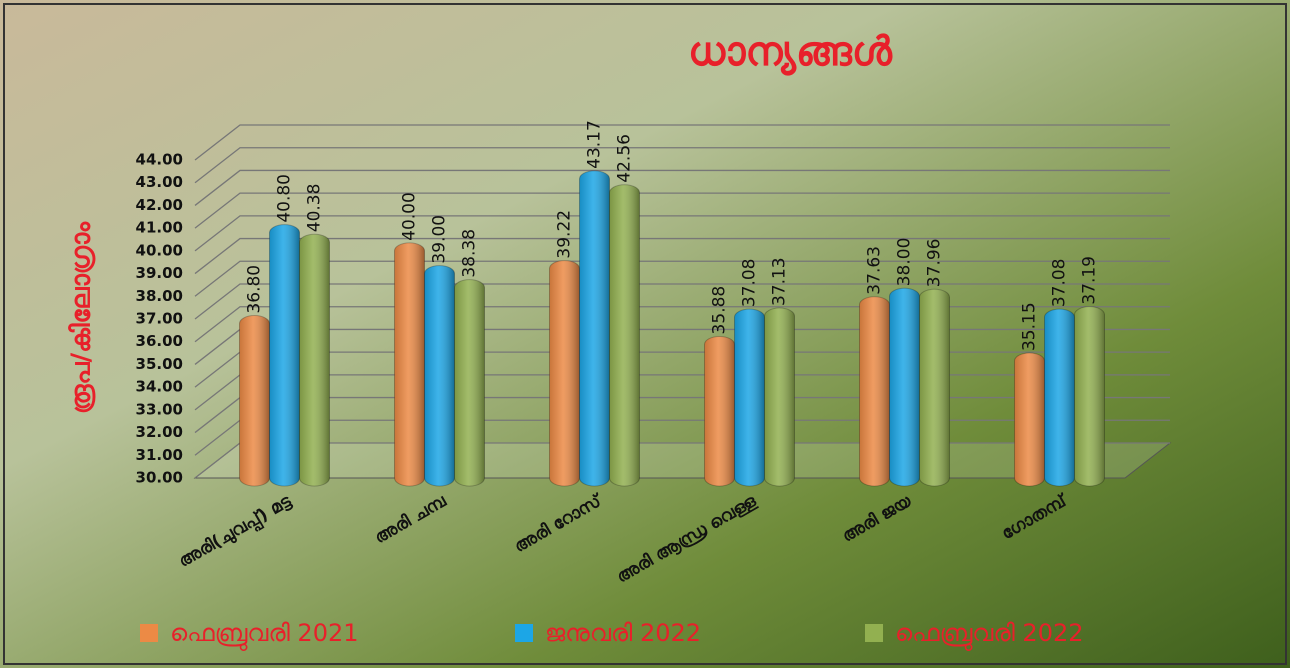 This screenshot has height=668, width=1290. Describe the element at coordinates (875, 270) in the screenshot. I see `value-label: 37.63` at that location.